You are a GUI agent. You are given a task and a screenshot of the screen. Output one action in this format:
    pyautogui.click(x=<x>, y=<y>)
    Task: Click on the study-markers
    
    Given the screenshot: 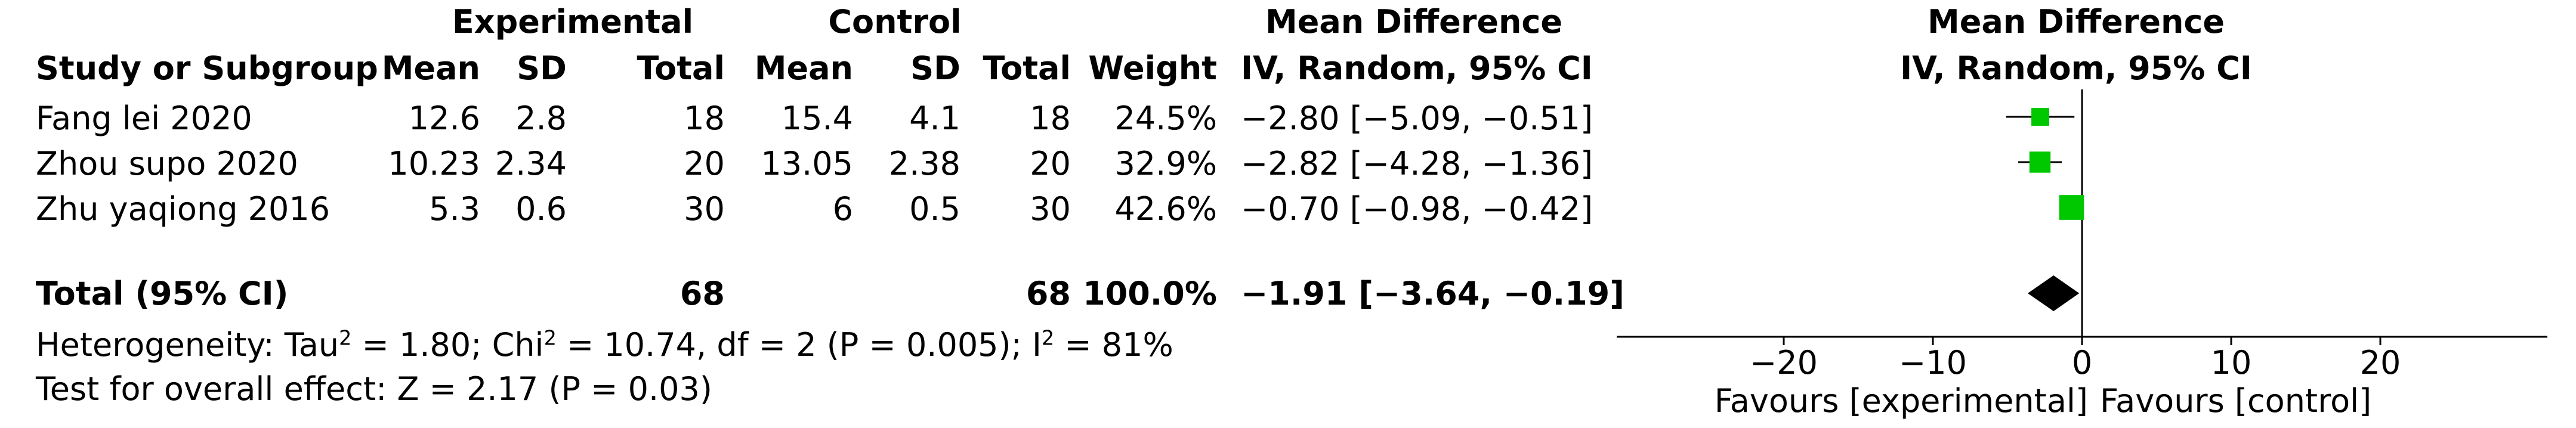 What is the action you would take?
    pyautogui.click(x=2045, y=164)
    